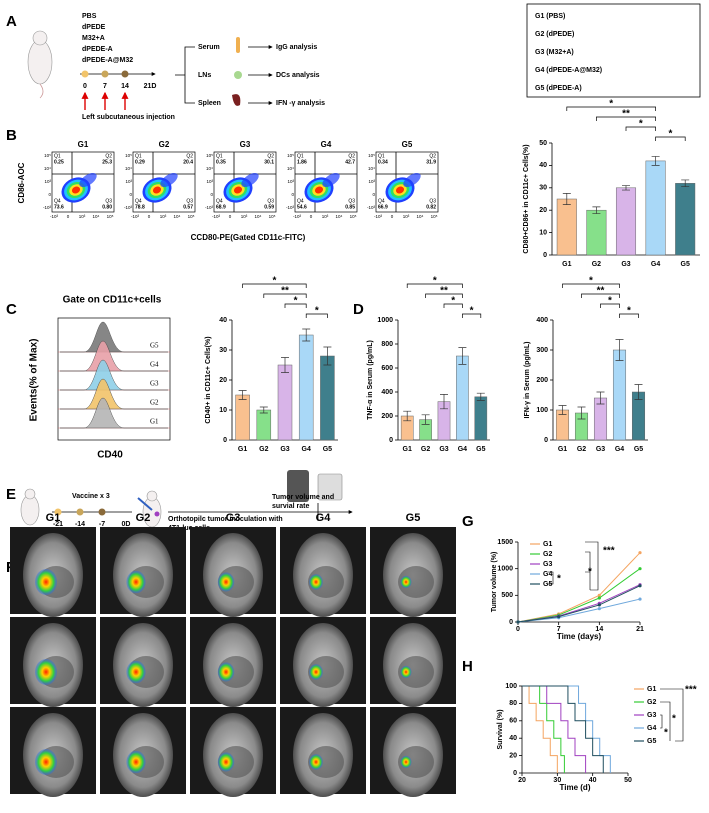  What do you see at coordinates (216, 216) in the screenshot?
I see `x-tick-label: -10³` at bounding box center [216, 216].